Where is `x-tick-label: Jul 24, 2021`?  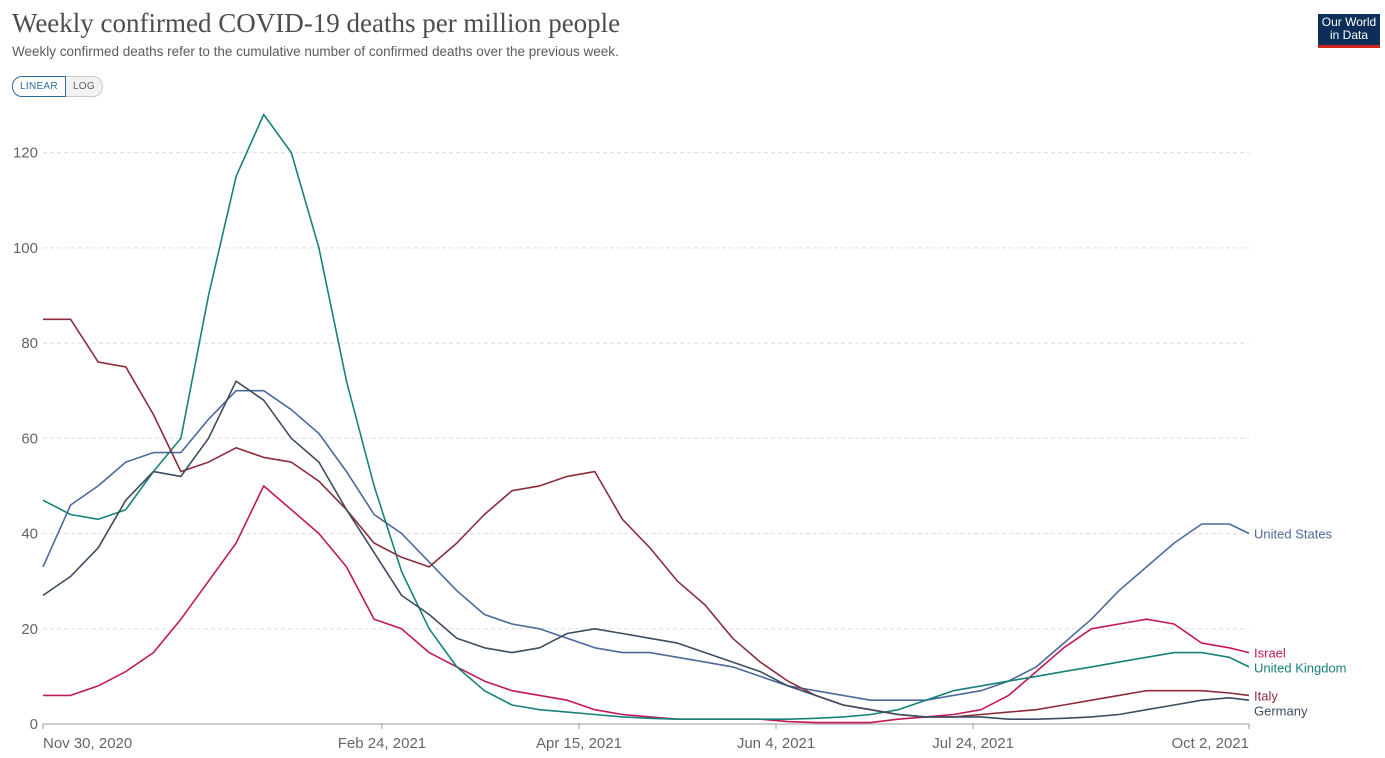
x-tick-label: Jul 24, 2021 is located at coordinates (973, 743).